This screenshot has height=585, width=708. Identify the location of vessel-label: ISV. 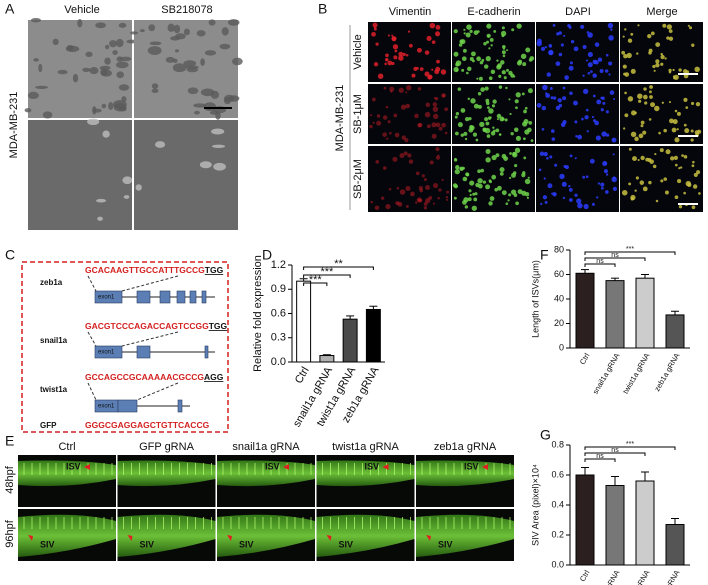
(73, 466).